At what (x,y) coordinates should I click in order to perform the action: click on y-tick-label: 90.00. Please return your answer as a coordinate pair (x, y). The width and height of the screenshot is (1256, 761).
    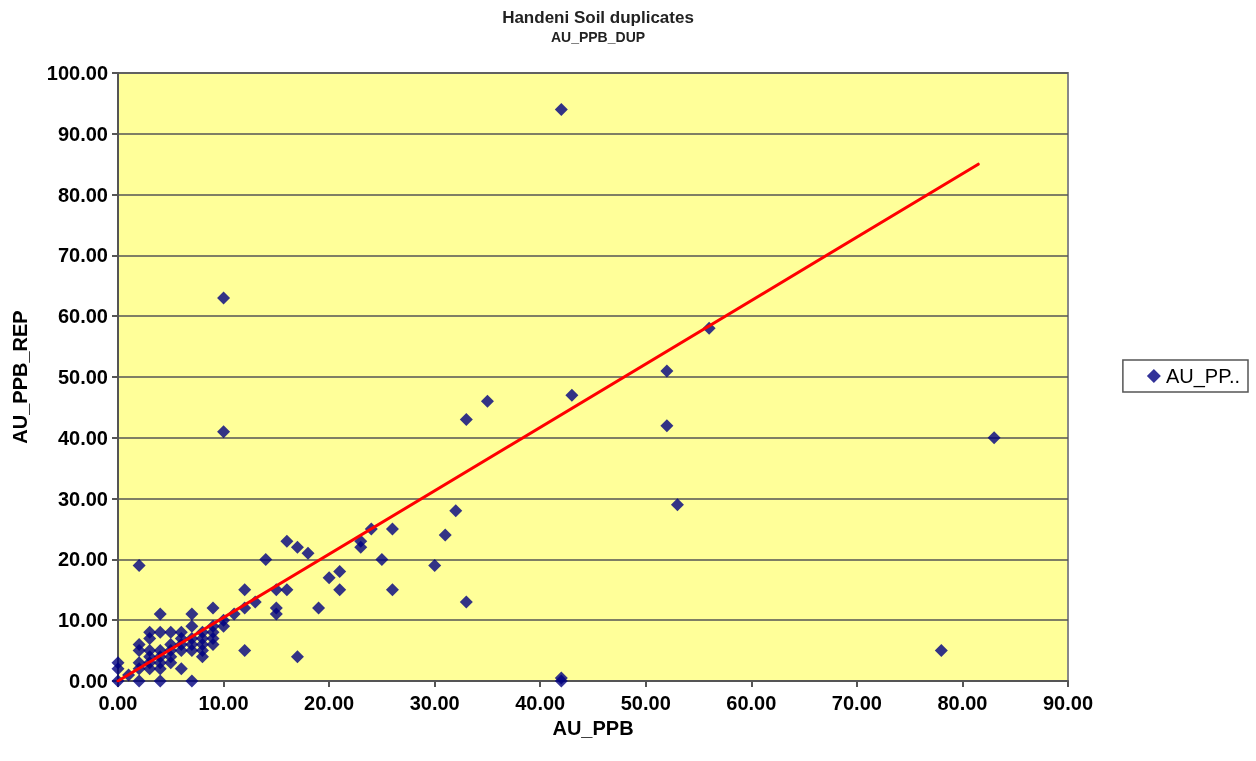
    Looking at the image, I should click on (82, 133).